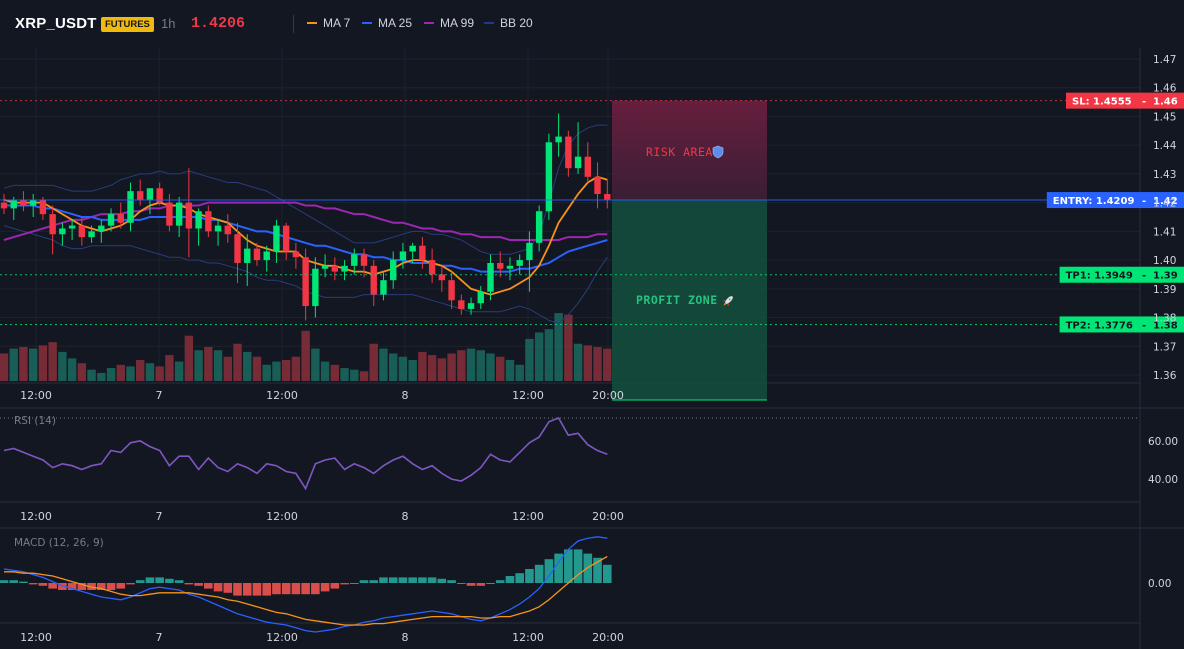 Image resolution: width=1184 pixels, height=649 pixels. I want to click on risk-reward-zones: RISK AREA PROFIT ZONE, so click(689, 250).